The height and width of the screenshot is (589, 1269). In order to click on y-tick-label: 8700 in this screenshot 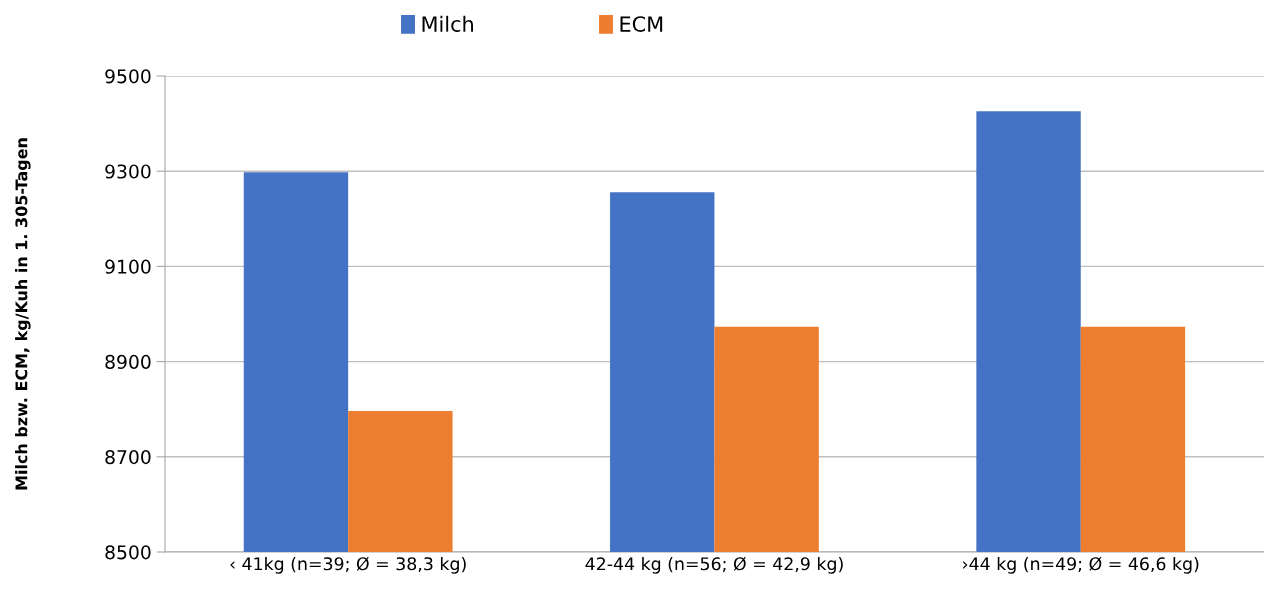, I will do `click(128, 457)`.